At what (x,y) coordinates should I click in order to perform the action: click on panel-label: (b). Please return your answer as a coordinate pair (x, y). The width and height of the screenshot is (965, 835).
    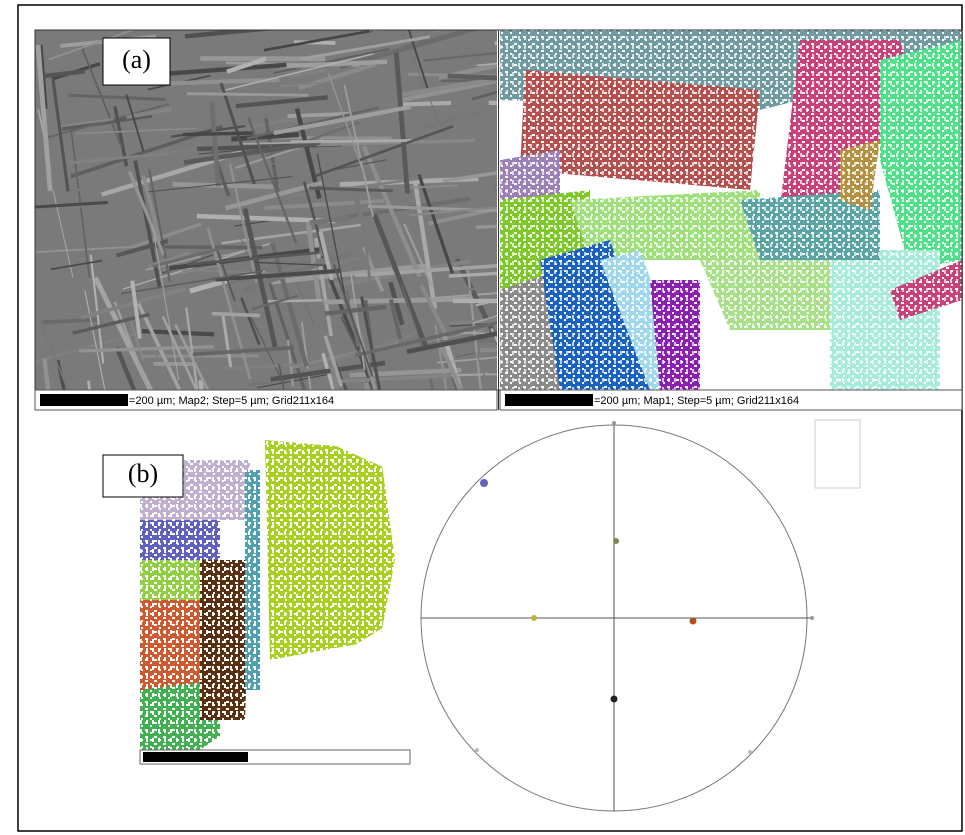
    Looking at the image, I should click on (143, 473).